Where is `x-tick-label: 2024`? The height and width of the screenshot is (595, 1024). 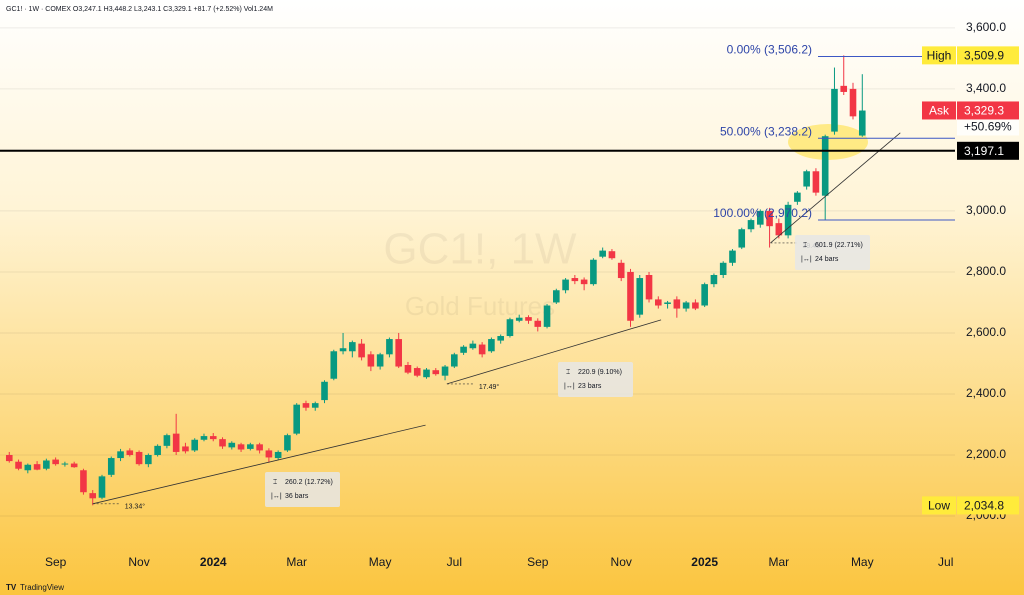 x-tick-label: 2024 is located at coordinates (213, 562).